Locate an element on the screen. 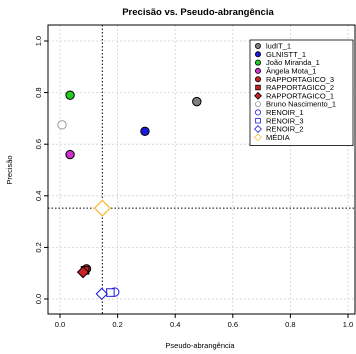  y-tick-label: 0.0 is located at coordinates (38, 299).